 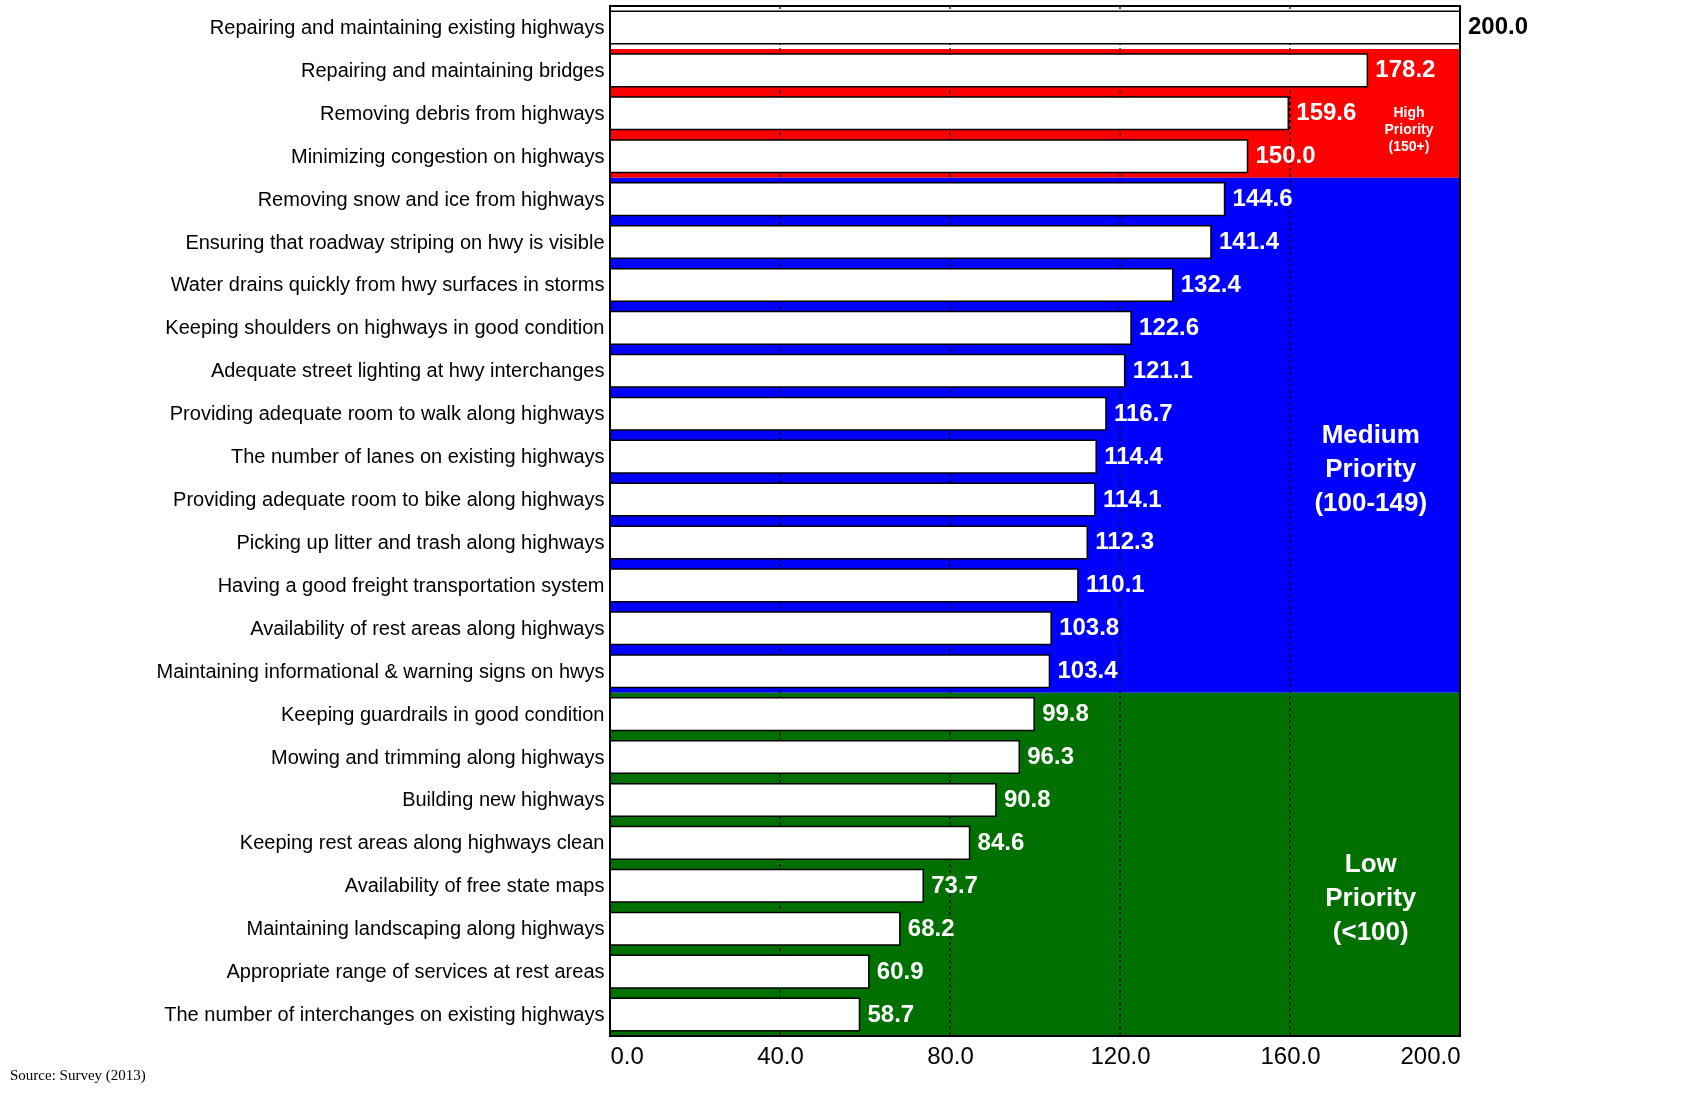 I want to click on data-label: 58.7, so click(x=891, y=1013).